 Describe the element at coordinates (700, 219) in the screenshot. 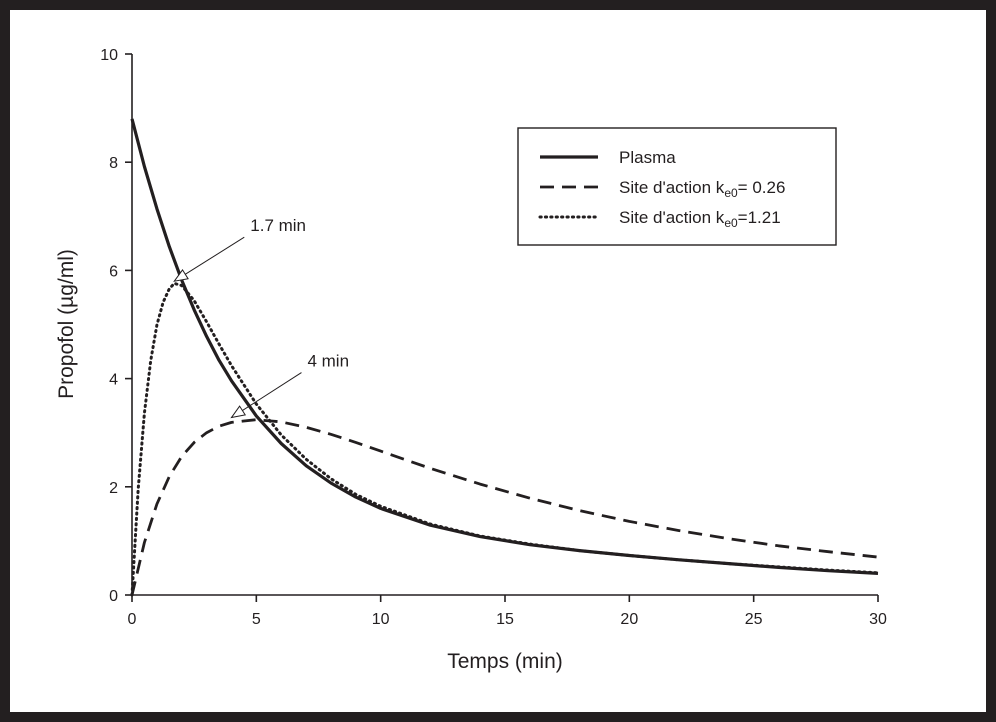

I see `legend-label: Site d'action ke0=1.21` at that location.